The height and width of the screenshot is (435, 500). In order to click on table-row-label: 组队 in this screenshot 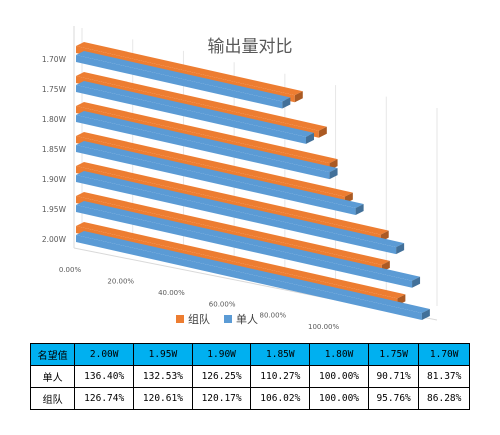, I will do `click(52, 398)`.